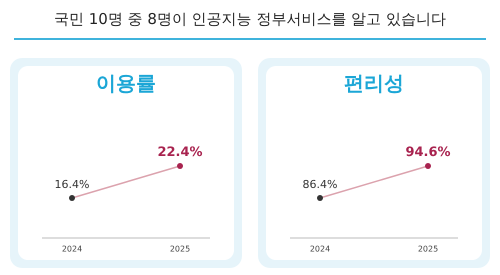  What do you see at coordinates (180, 152) in the screenshot?
I see `data-label: 22.4%` at bounding box center [180, 152].